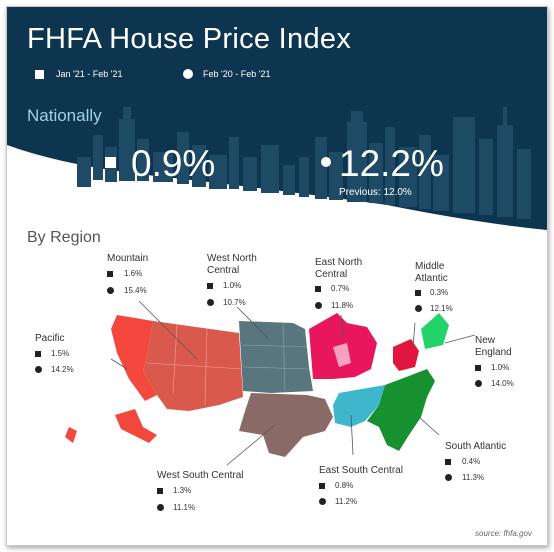 Image resolution: width=554 pixels, height=552 pixels. What do you see at coordinates (431, 278) in the screenshot?
I see `middle-atlantic-name-line2: Atlantic` at bounding box center [431, 278].